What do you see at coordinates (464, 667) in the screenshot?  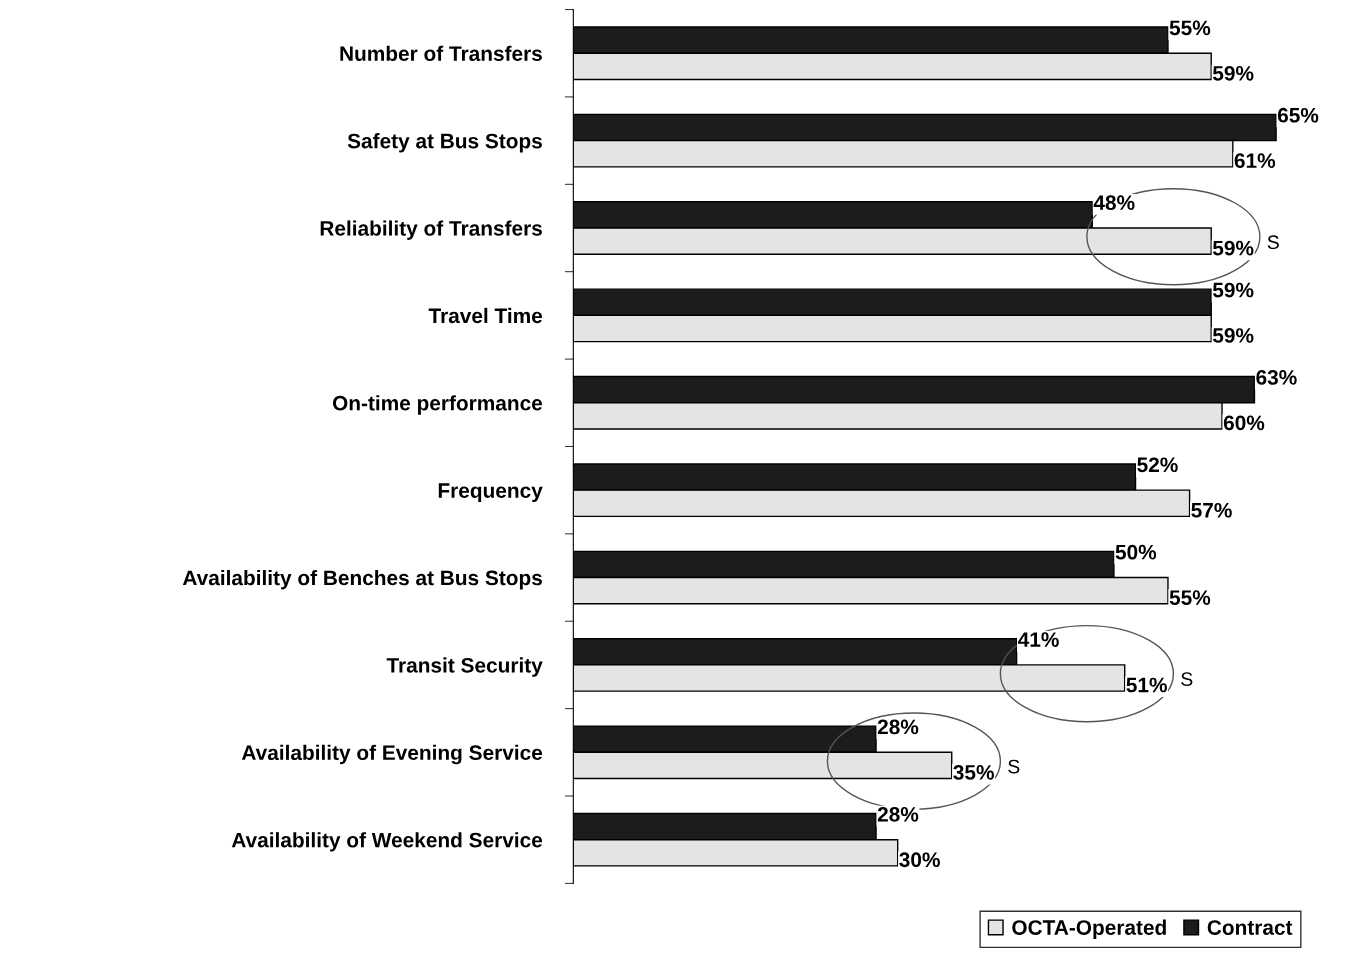 I see `y-tick-label: Transit Security` at bounding box center [464, 667].